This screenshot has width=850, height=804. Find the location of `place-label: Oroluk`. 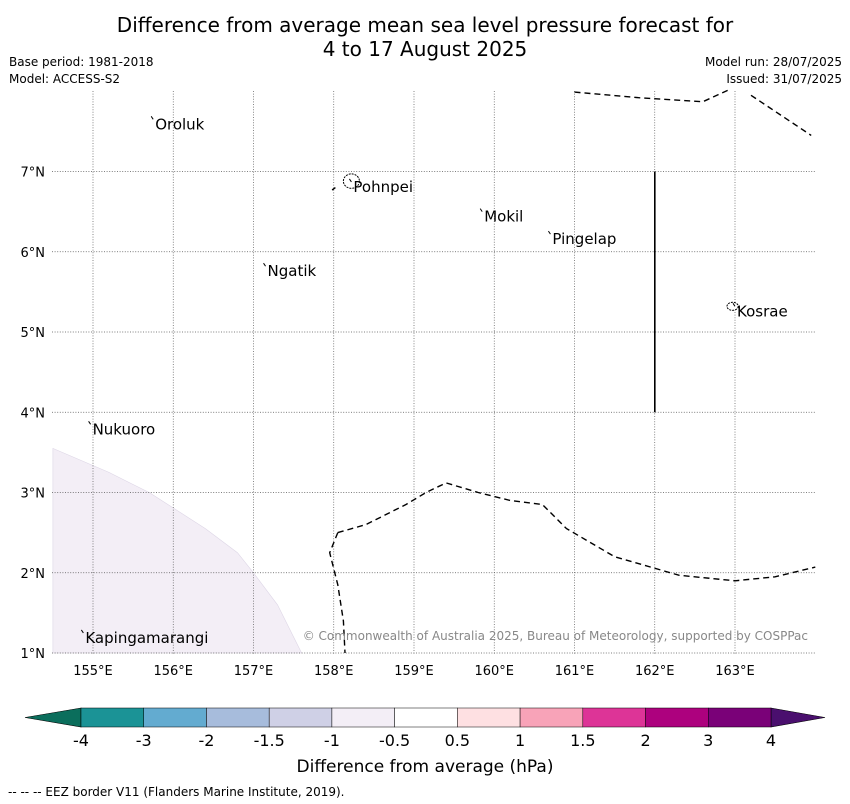

place-label: Oroluk is located at coordinates (179, 124).